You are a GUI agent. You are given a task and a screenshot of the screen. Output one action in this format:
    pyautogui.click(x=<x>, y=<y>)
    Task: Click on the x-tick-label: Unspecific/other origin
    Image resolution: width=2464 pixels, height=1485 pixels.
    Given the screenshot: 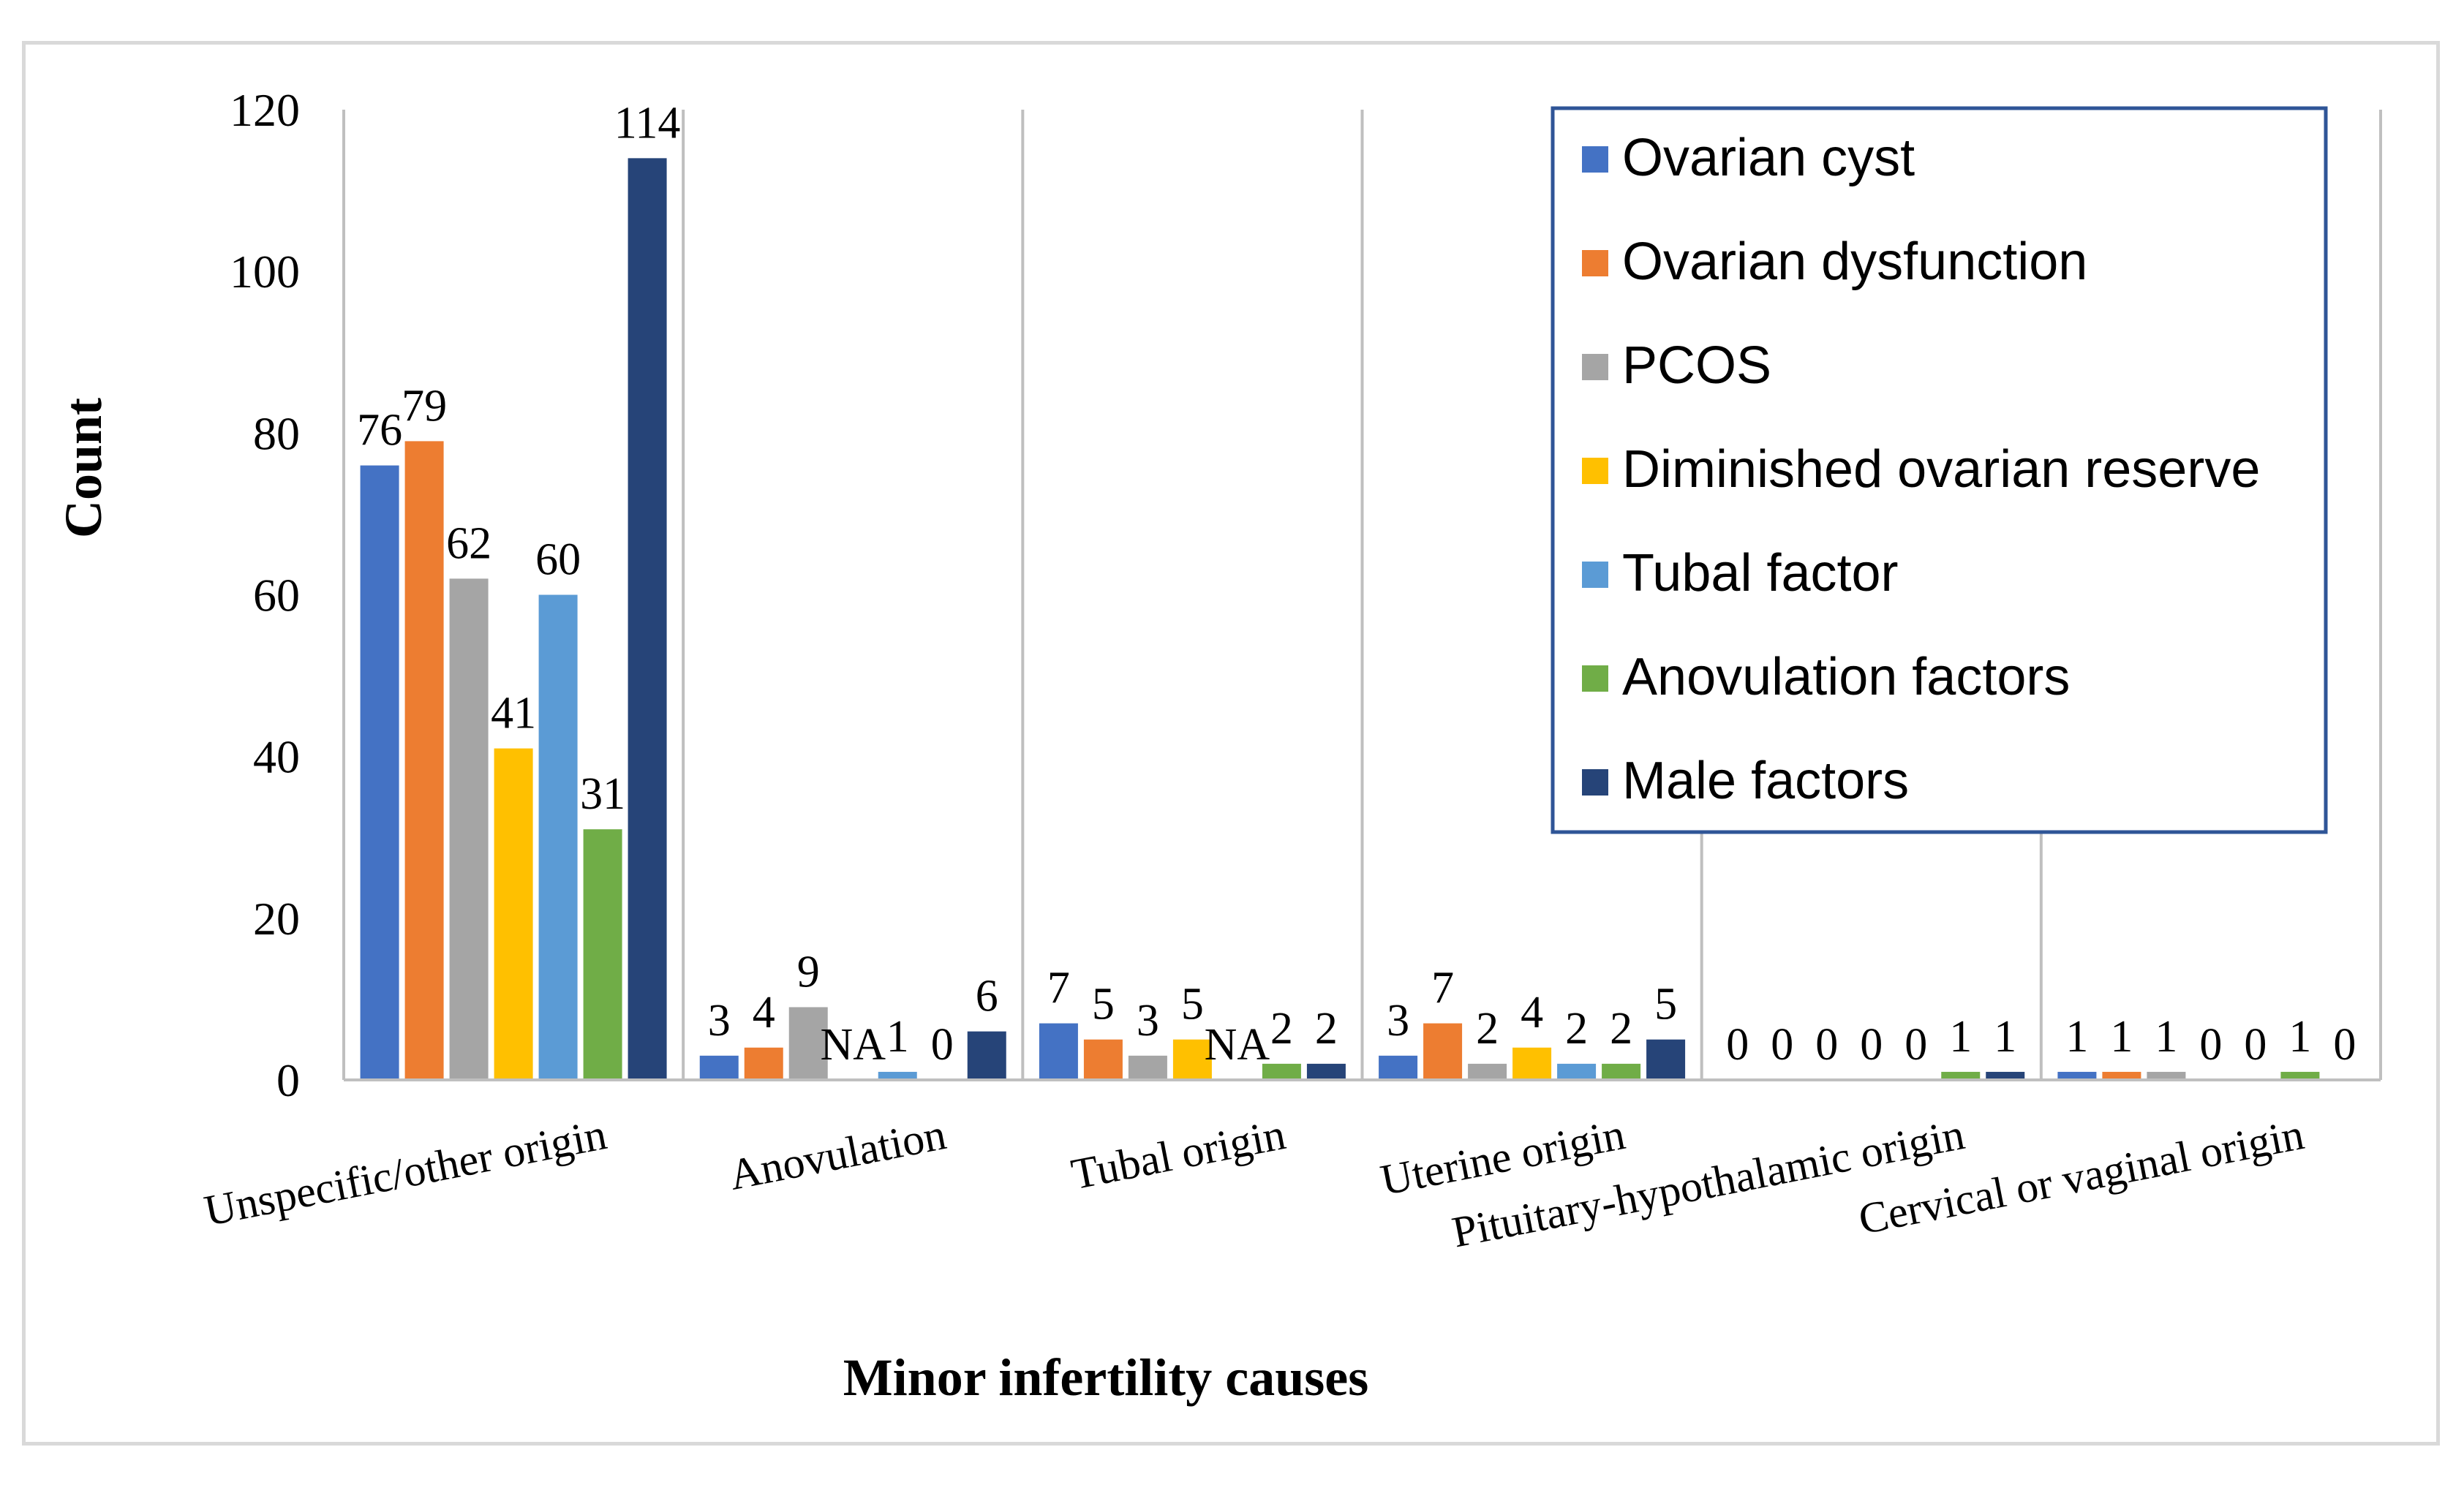 What is the action you would take?
    pyautogui.click(x=405, y=1172)
    